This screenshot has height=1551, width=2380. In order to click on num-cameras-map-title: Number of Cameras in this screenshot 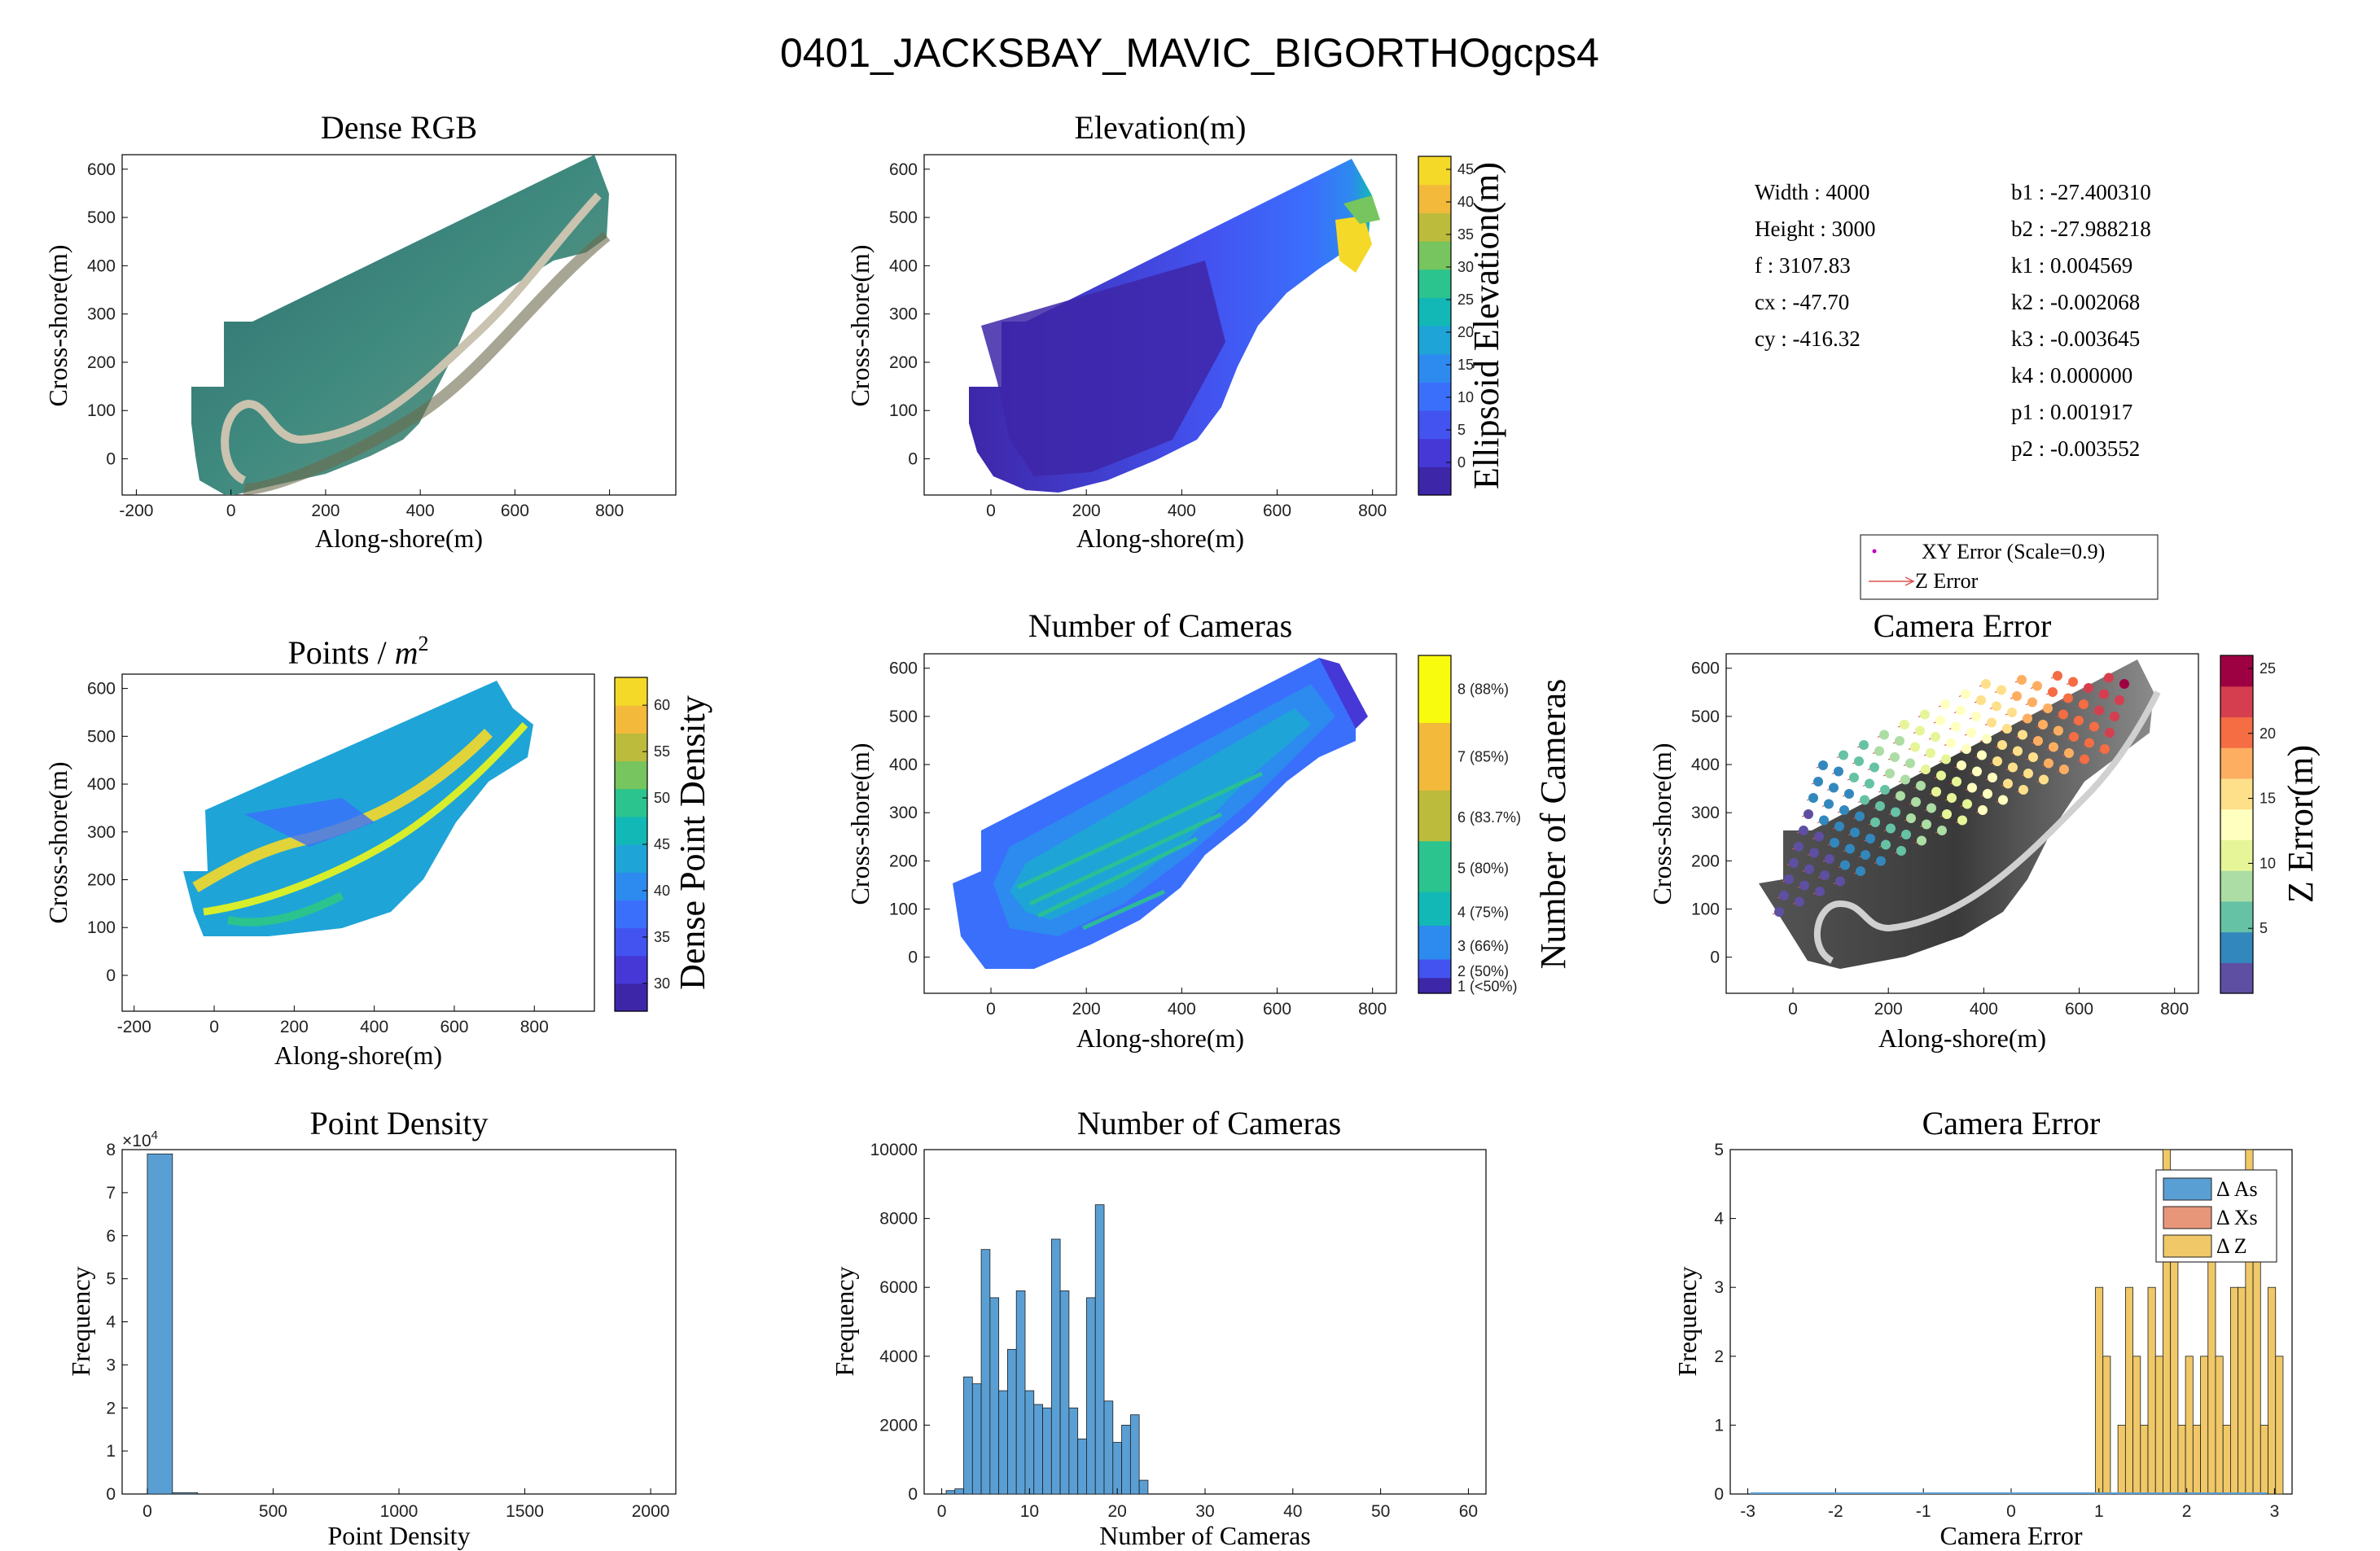, I will do `click(1160, 625)`.